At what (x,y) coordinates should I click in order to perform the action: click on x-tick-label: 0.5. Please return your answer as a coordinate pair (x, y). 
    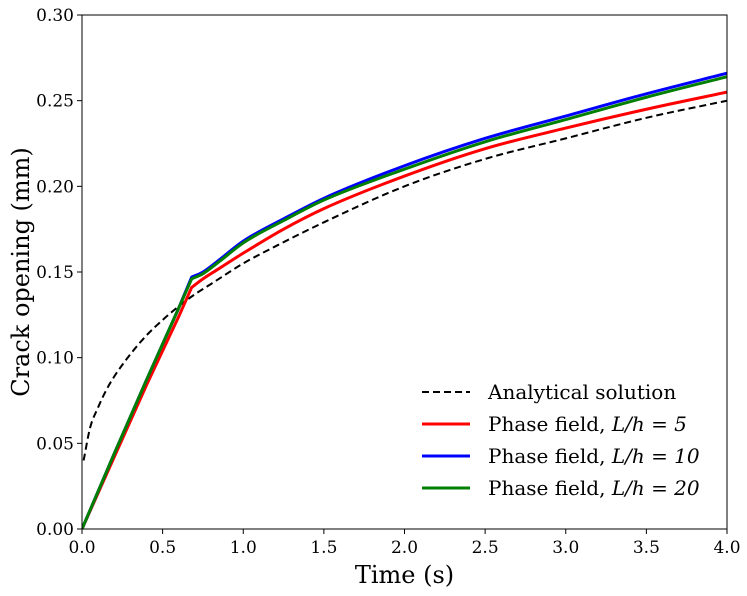
    Looking at the image, I should click on (162, 548).